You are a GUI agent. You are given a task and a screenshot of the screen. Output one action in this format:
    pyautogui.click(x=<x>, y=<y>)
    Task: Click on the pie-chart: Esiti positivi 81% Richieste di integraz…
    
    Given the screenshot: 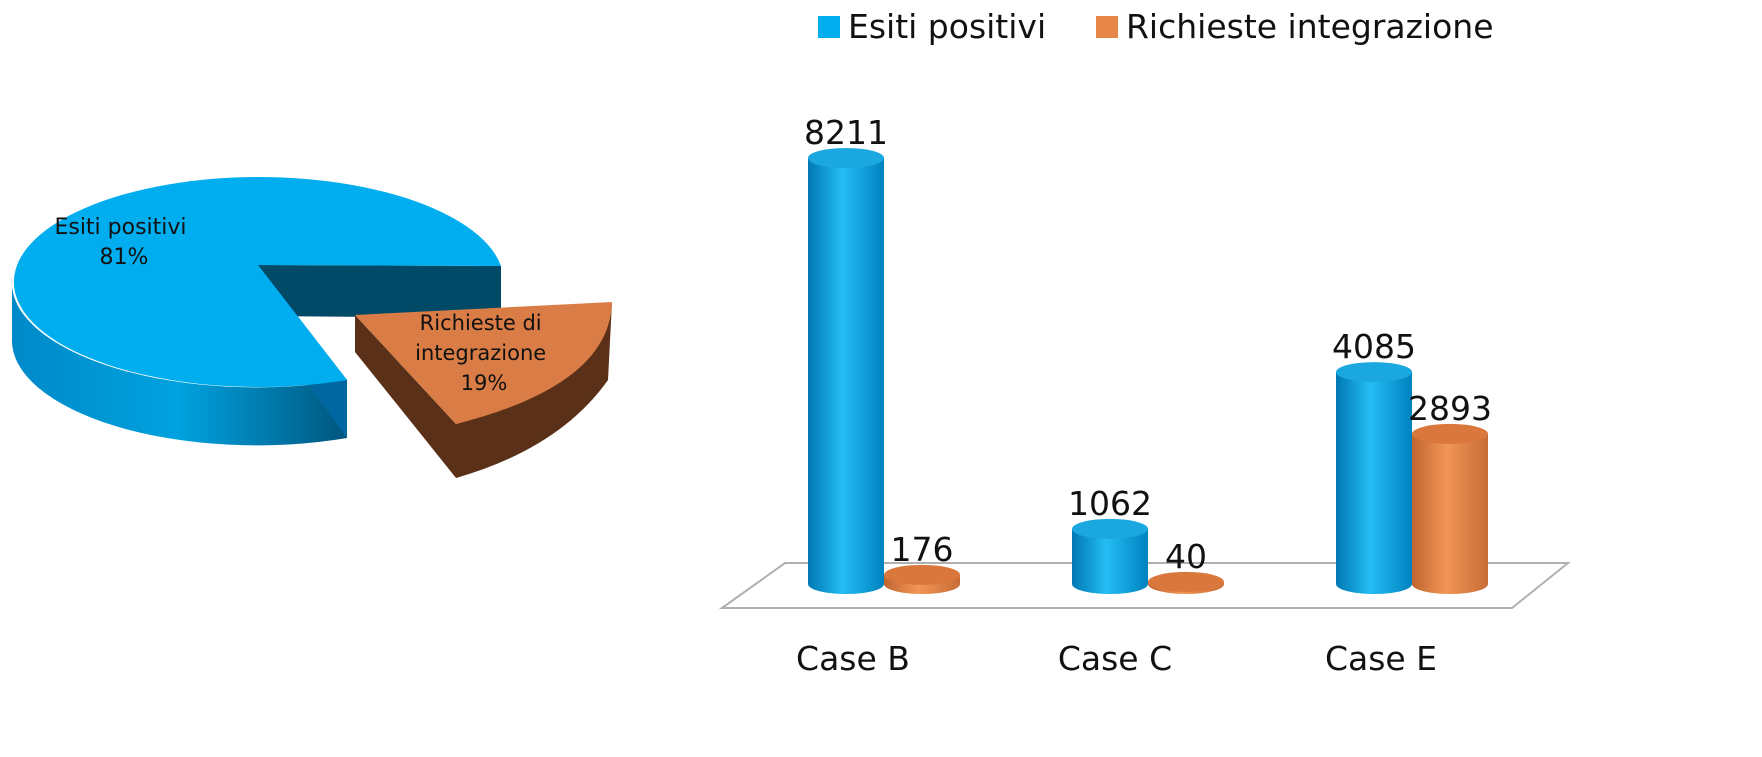 What is the action you would take?
    pyautogui.click(x=311, y=327)
    